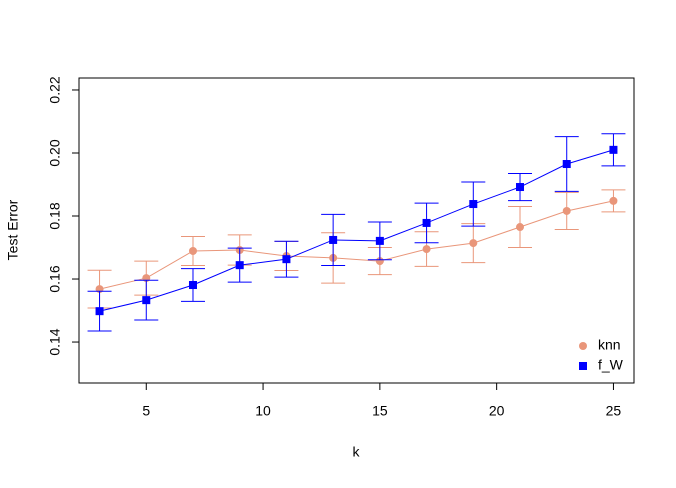 This screenshot has width=676, height=488. I want to click on y-tick-label: 0.14, so click(55, 341).